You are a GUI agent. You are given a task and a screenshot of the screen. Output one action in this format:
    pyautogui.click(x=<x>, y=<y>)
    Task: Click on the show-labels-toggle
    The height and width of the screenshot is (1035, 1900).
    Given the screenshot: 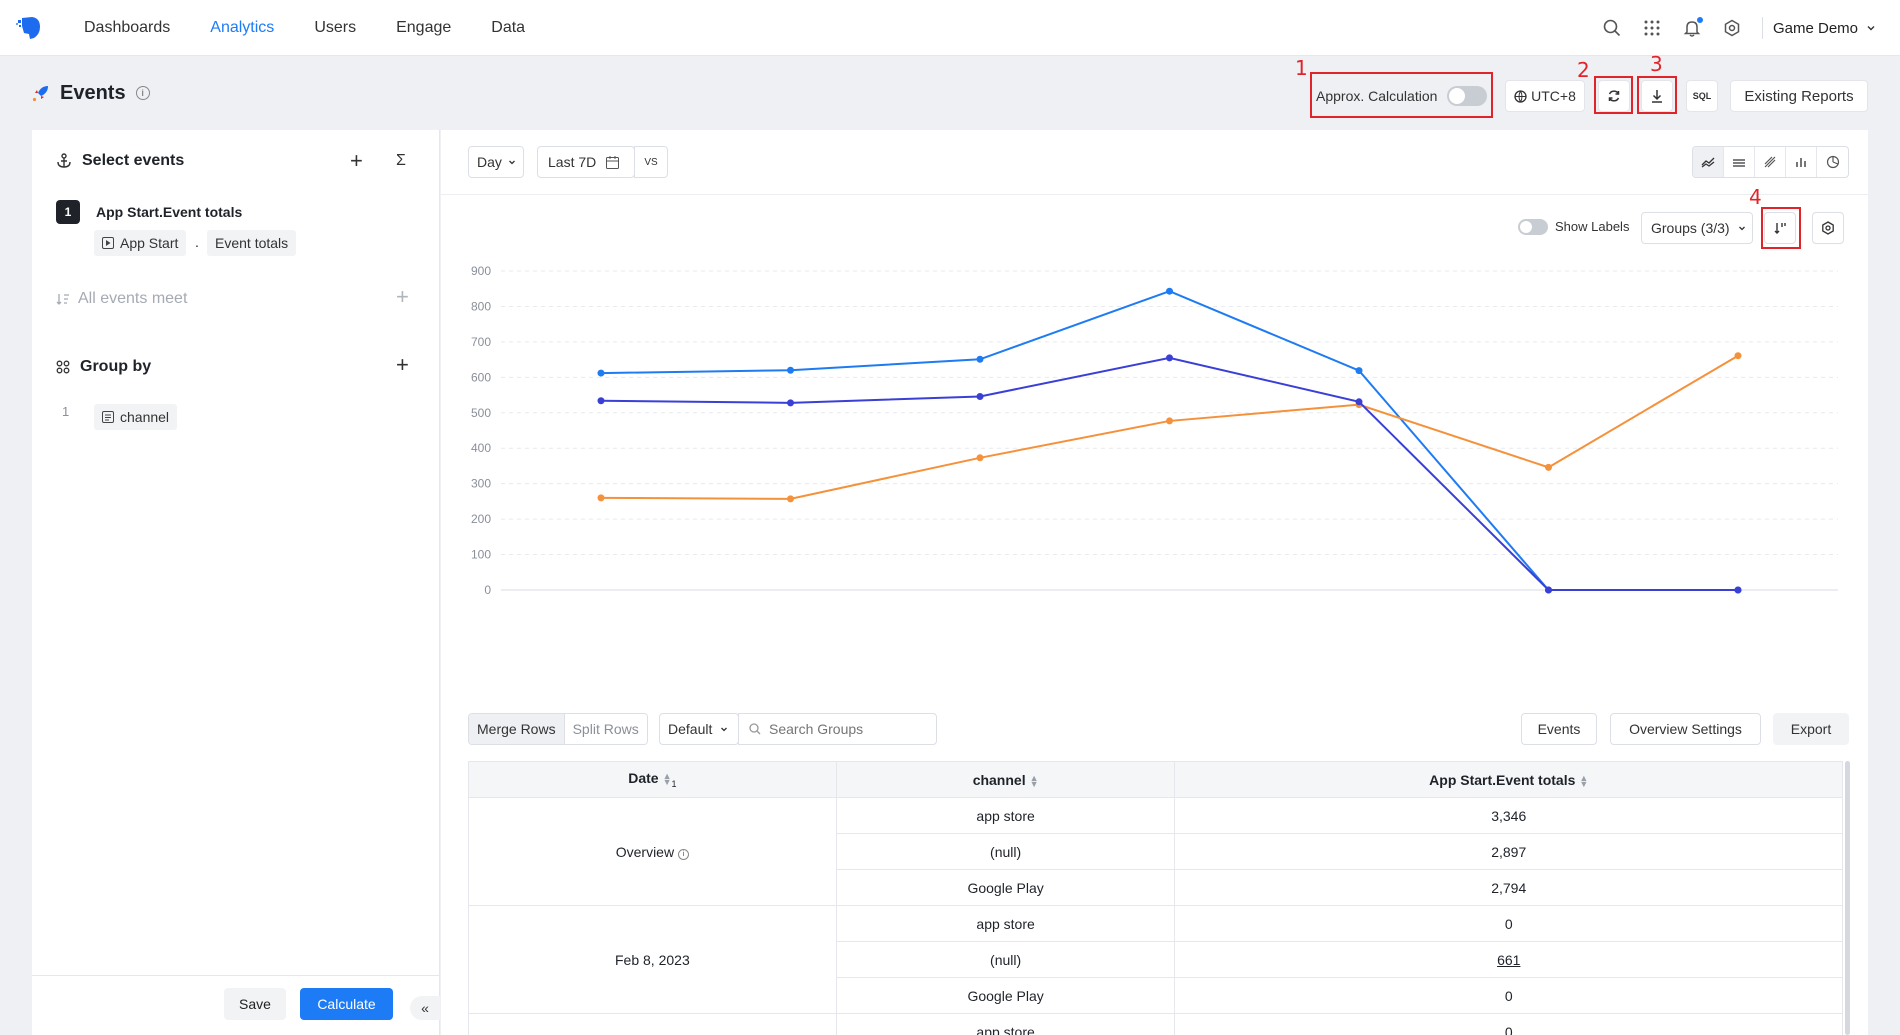 What is the action you would take?
    pyautogui.click(x=1533, y=227)
    